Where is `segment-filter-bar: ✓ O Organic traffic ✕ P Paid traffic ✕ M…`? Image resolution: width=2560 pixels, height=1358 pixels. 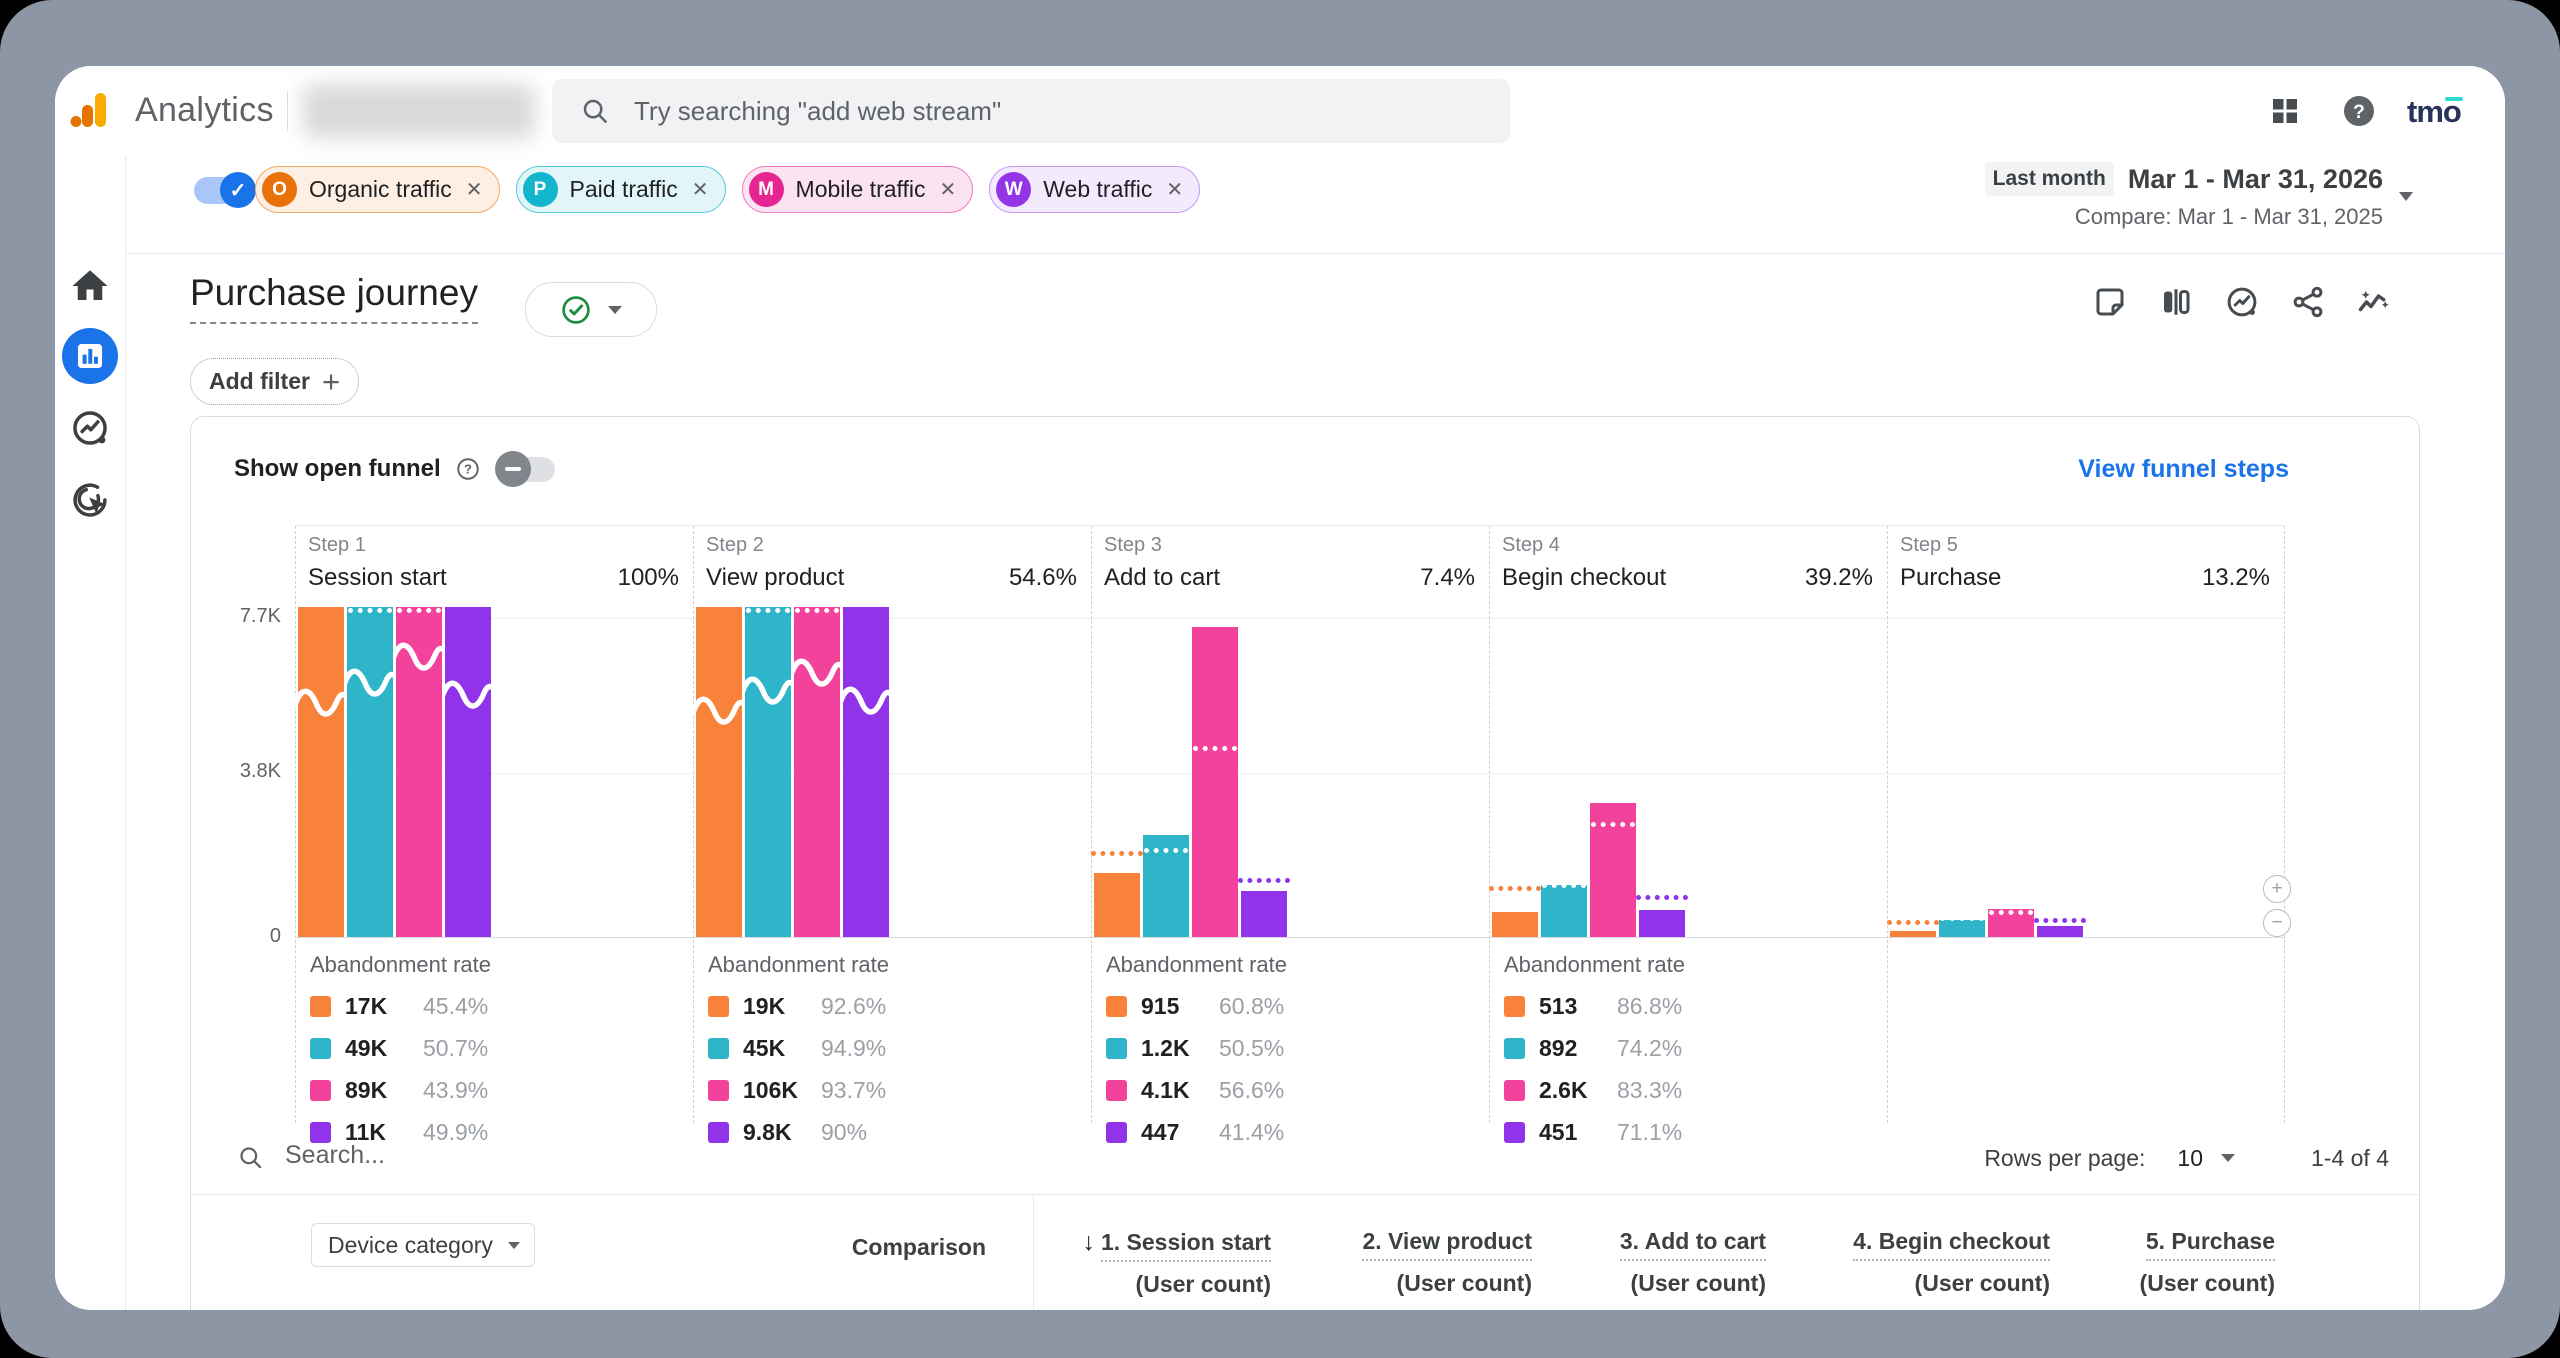 segment-filter-bar: ✓ O Organic traffic ✕ P Paid traffic ✕ M… is located at coordinates (1315, 205).